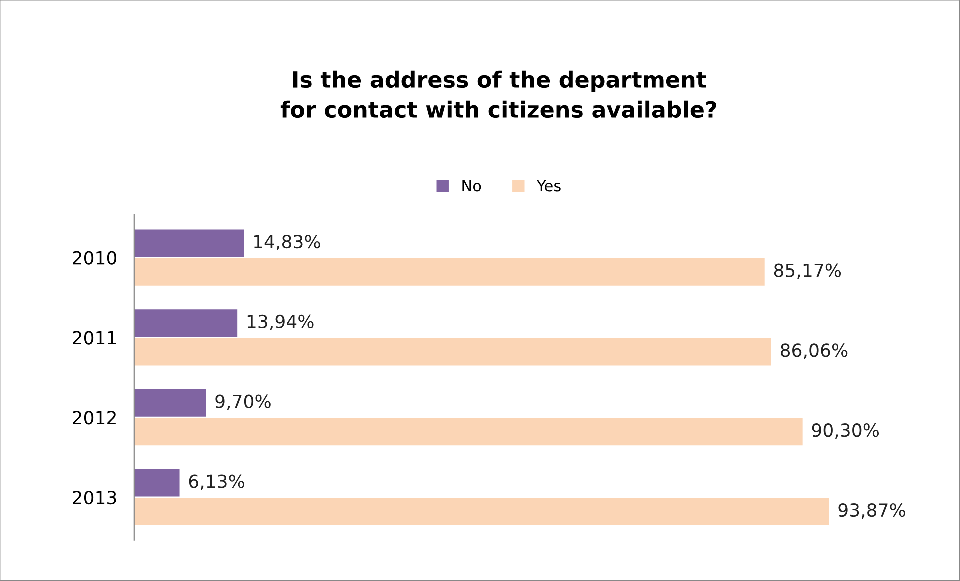 This screenshot has height=581, width=960. I want to click on data-label: 93,87%, so click(872, 511).